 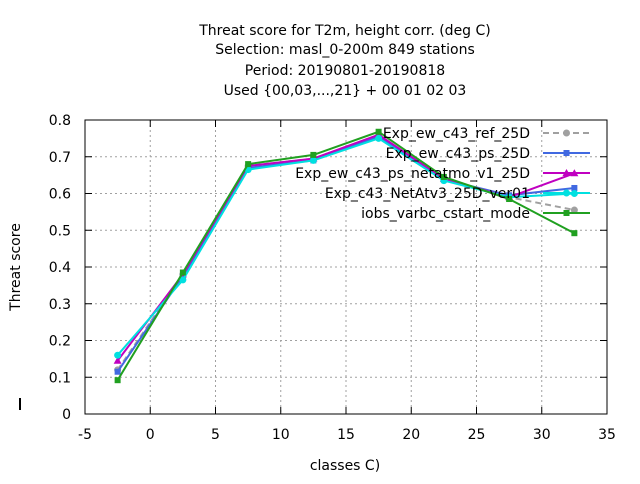 What do you see at coordinates (607, 435) in the screenshot?
I see `x-tick-label: 35` at bounding box center [607, 435].